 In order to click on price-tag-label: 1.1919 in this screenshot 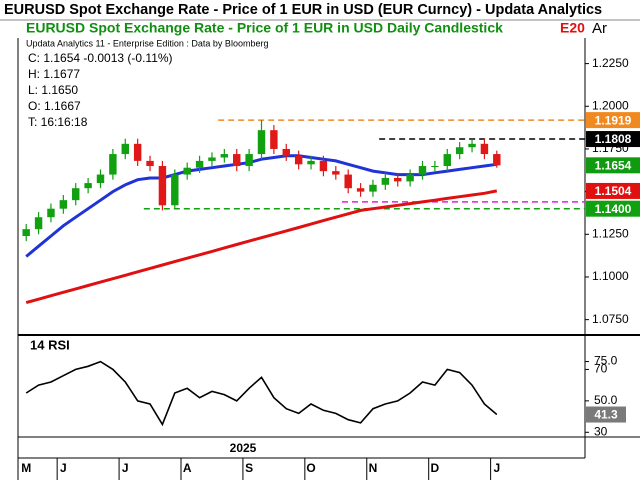, I will do `click(613, 120)`.